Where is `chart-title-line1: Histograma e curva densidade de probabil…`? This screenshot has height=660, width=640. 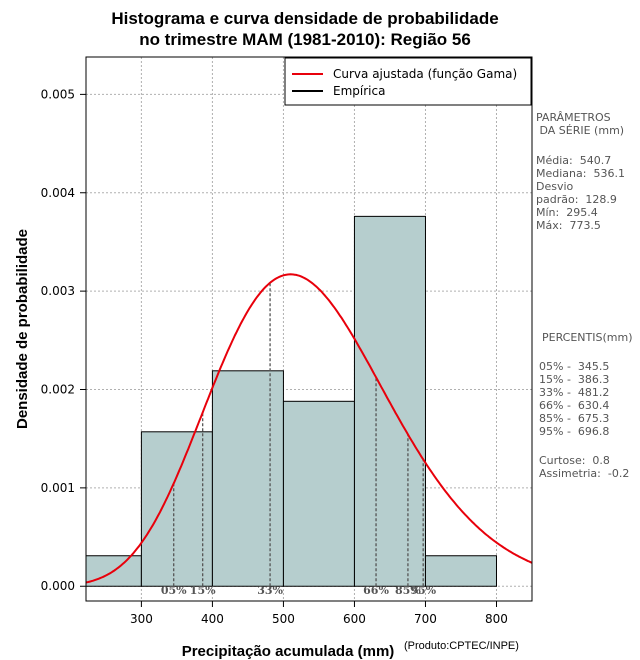 chart-title-line1: Histograma e curva densidade de probabil… is located at coordinates (305, 18).